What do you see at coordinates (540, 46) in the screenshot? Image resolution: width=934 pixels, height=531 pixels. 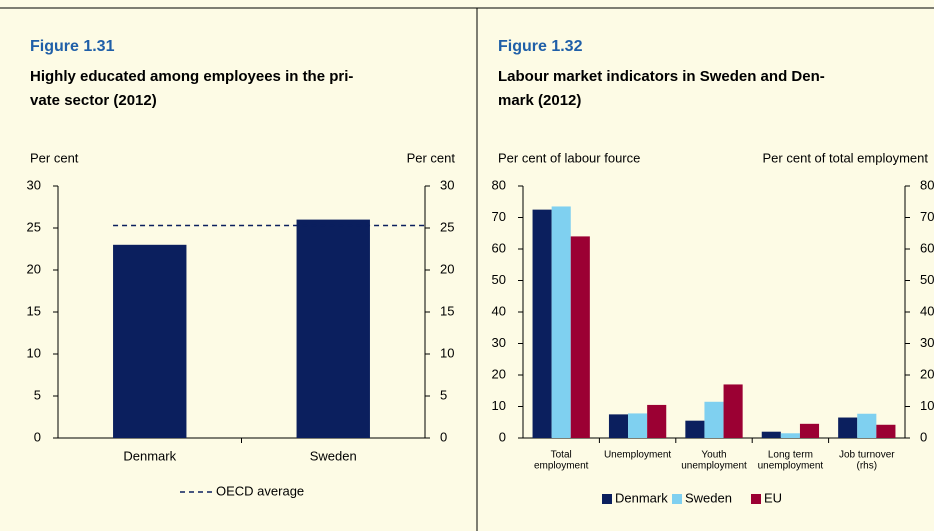 I see `figure-label: Figure 1.32` at bounding box center [540, 46].